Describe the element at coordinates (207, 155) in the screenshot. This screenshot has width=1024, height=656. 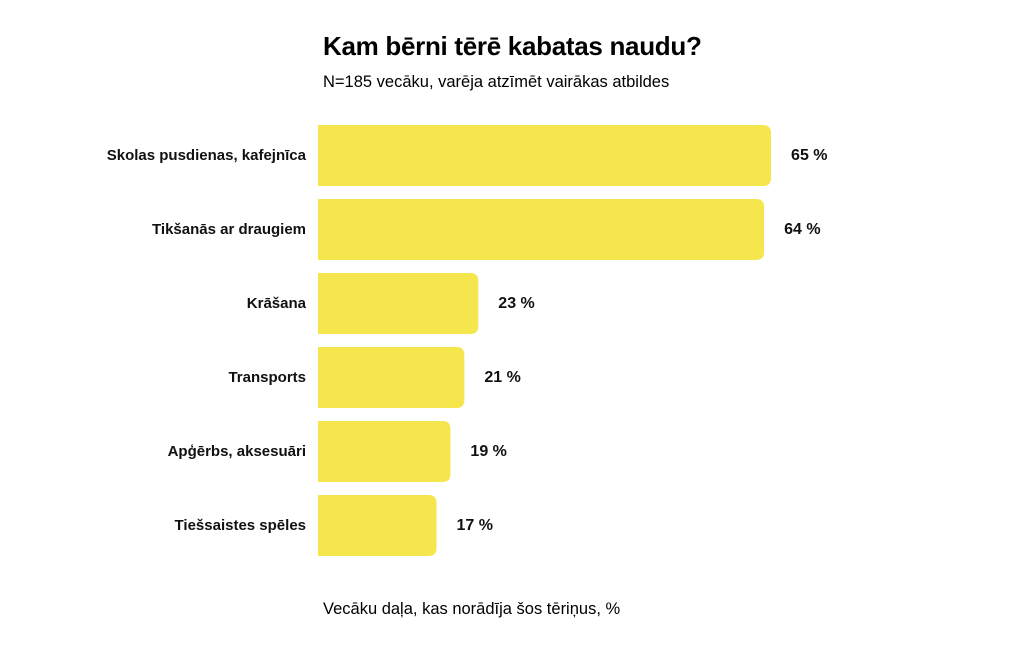
I see `category-label-0: Skolas pusdienas, kafejnīca` at that location.